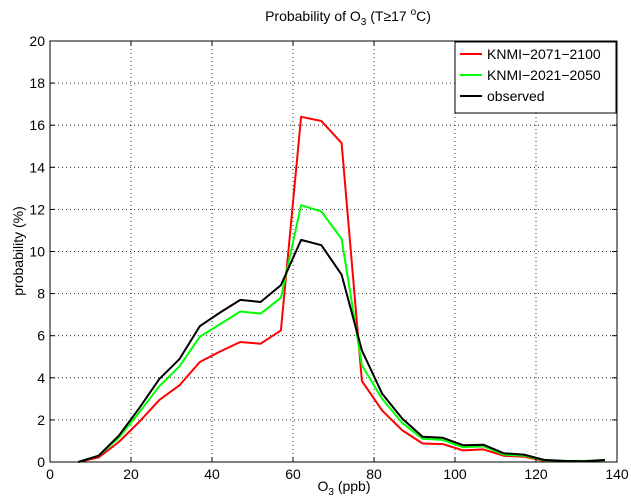  What do you see at coordinates (41, 378) in the screenshot?
I see `y-tick-label: 4` at bounding box center [41, 378].